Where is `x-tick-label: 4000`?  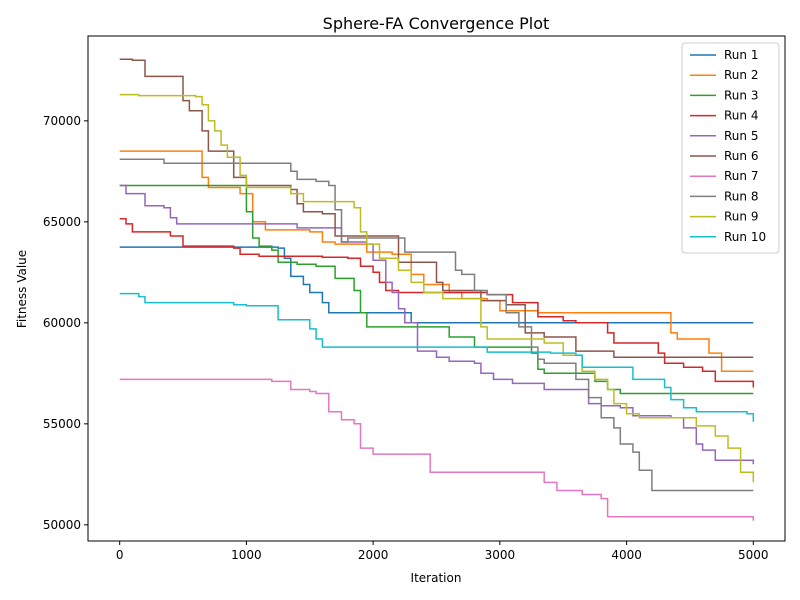 x-tick-label: 4000 is located at coordinates (626, 555).